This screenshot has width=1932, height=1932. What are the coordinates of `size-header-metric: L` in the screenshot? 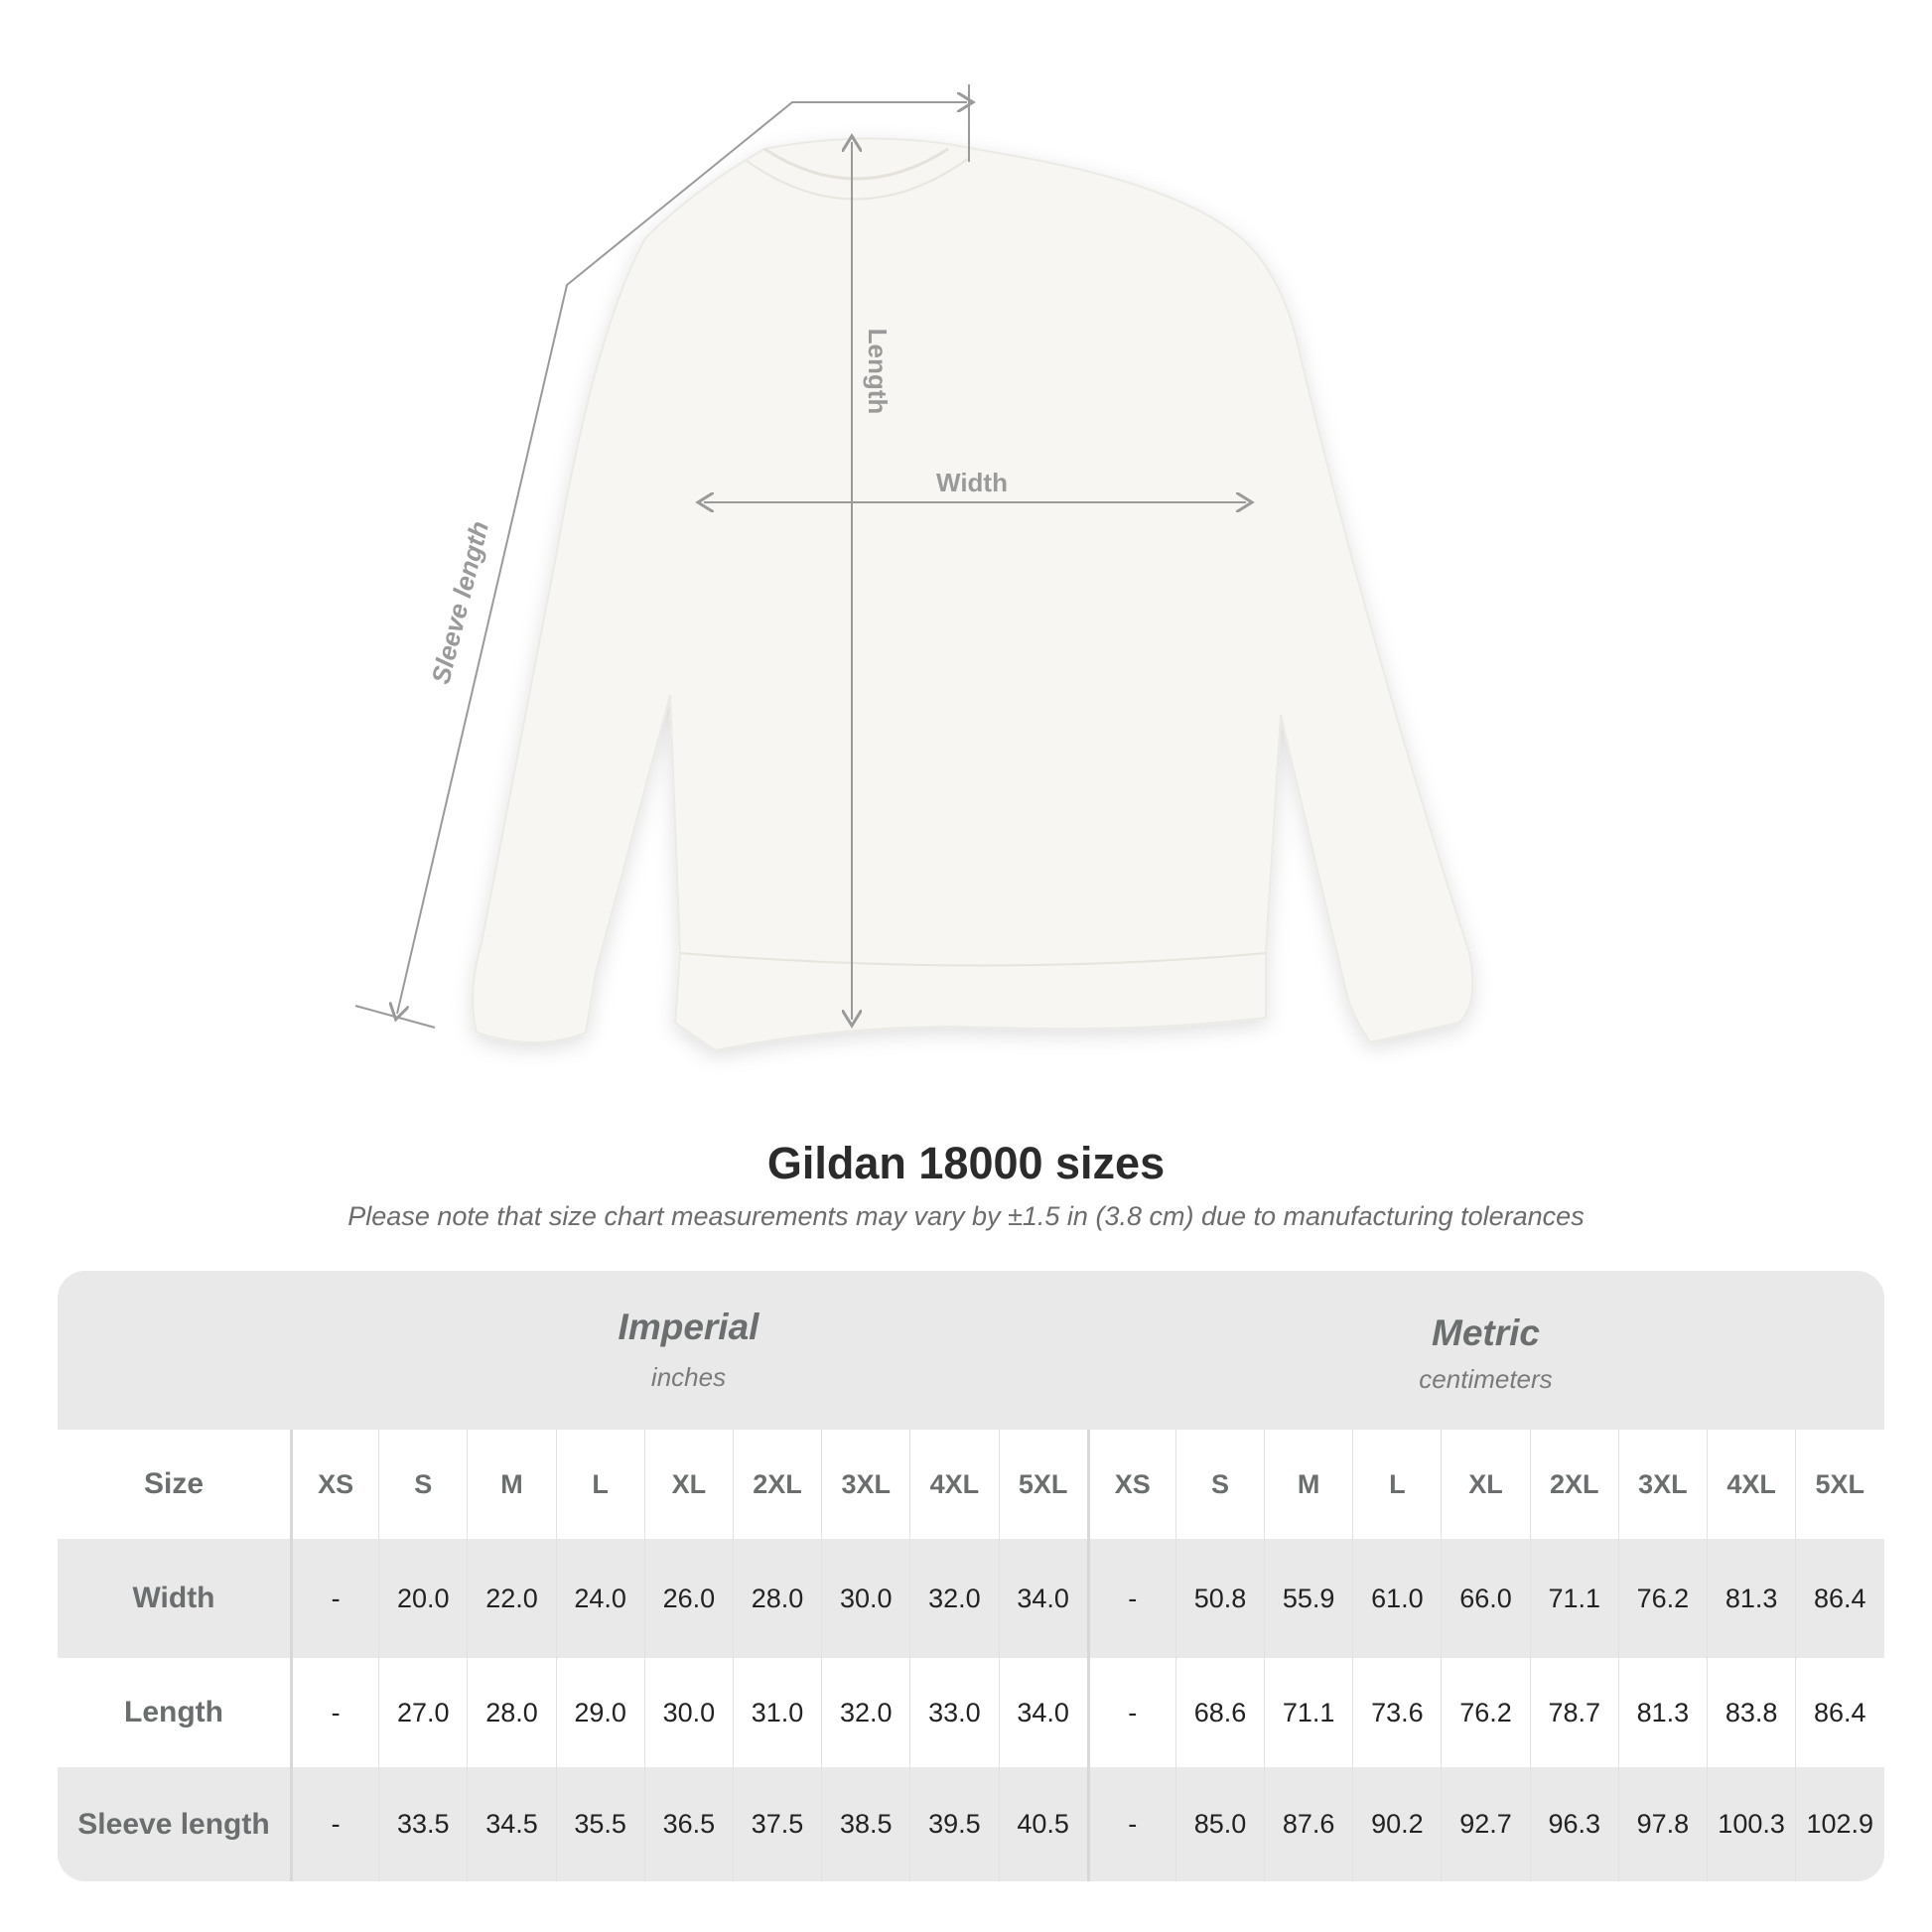 It's located at (1396, 1485).